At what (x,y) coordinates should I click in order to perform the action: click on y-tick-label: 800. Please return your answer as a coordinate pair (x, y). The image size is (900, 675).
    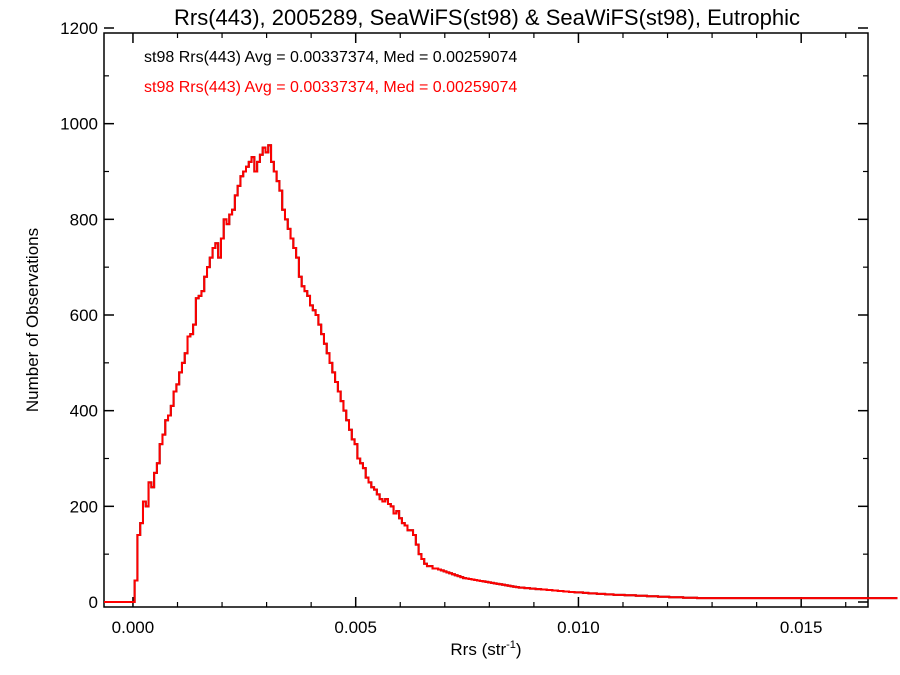
    Looking at the image, I should click on (84, 219).